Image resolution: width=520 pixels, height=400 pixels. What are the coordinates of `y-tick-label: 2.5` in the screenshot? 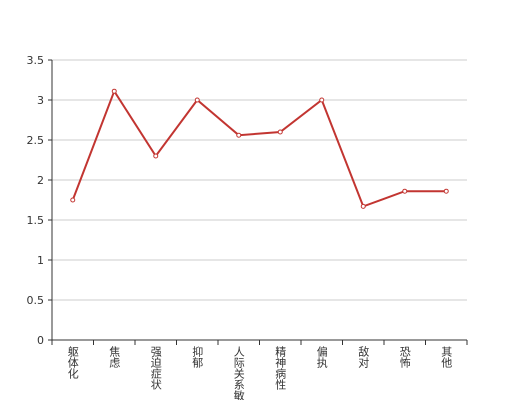 It's located at (36, 140).